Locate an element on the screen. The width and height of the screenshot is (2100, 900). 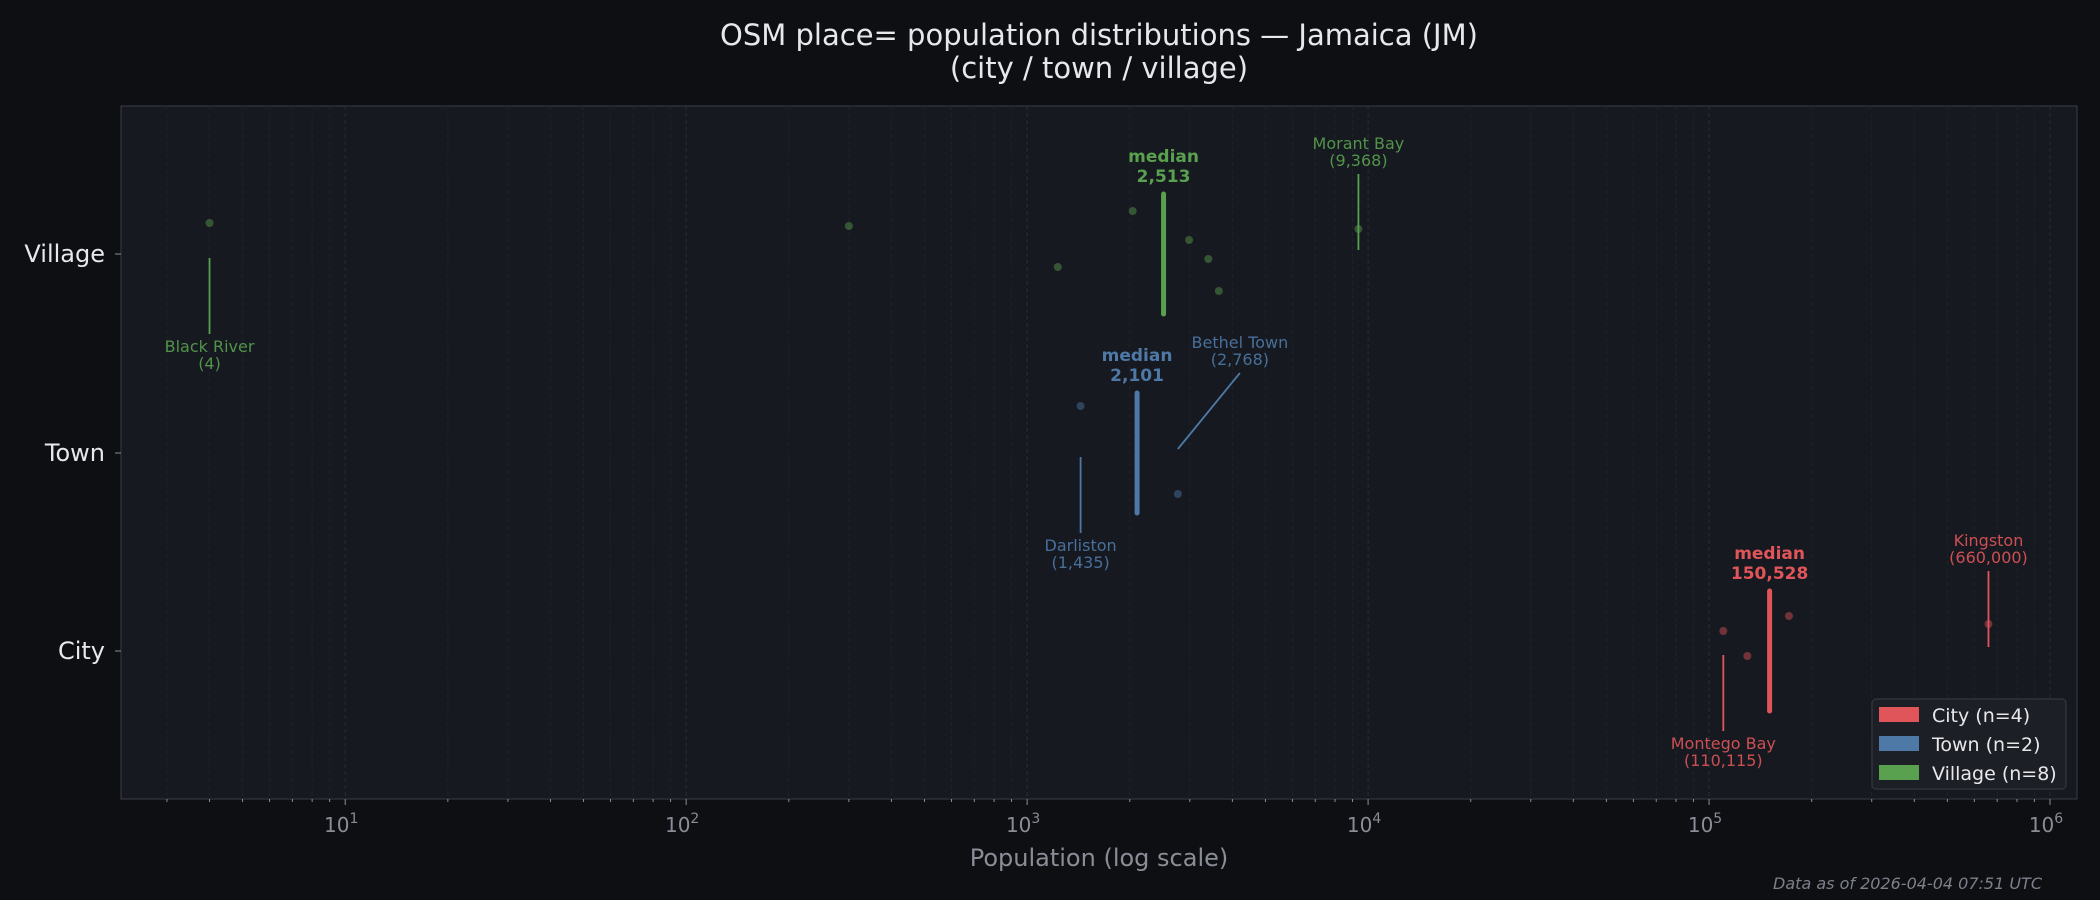
x-tick-exponent: 2 is located at coordinates (694, 819).